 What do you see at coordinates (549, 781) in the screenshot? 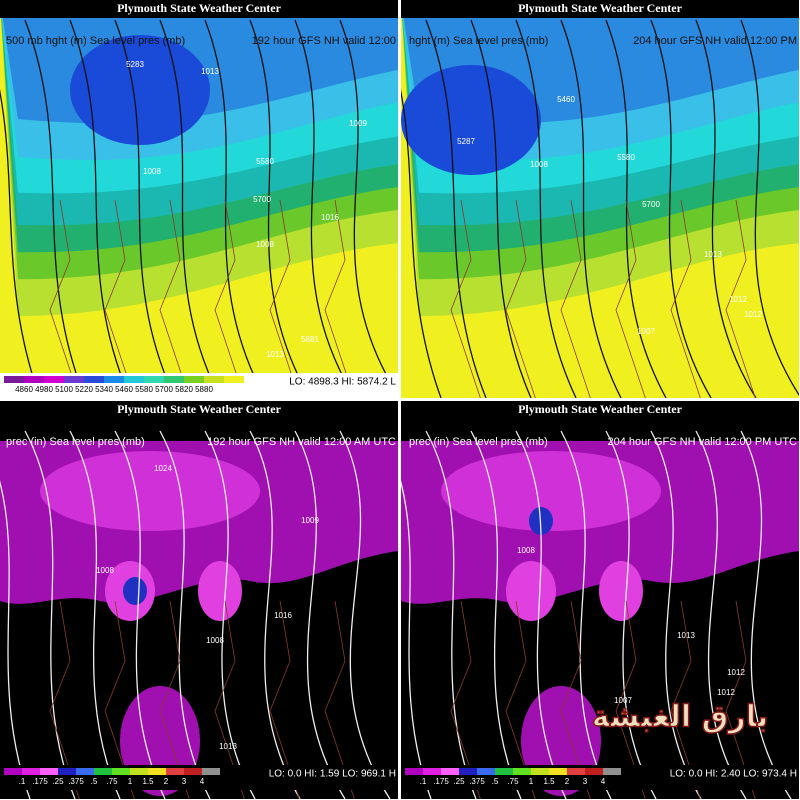
I see `colorbar-label: 1.5` at bounding box center [549, 781].